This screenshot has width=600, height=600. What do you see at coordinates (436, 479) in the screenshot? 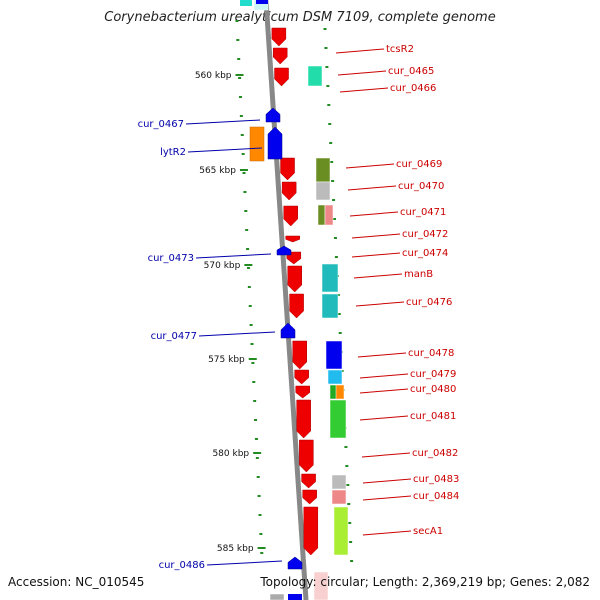
I see `gene-label: cur_0483` at bounding box center [436, 479].